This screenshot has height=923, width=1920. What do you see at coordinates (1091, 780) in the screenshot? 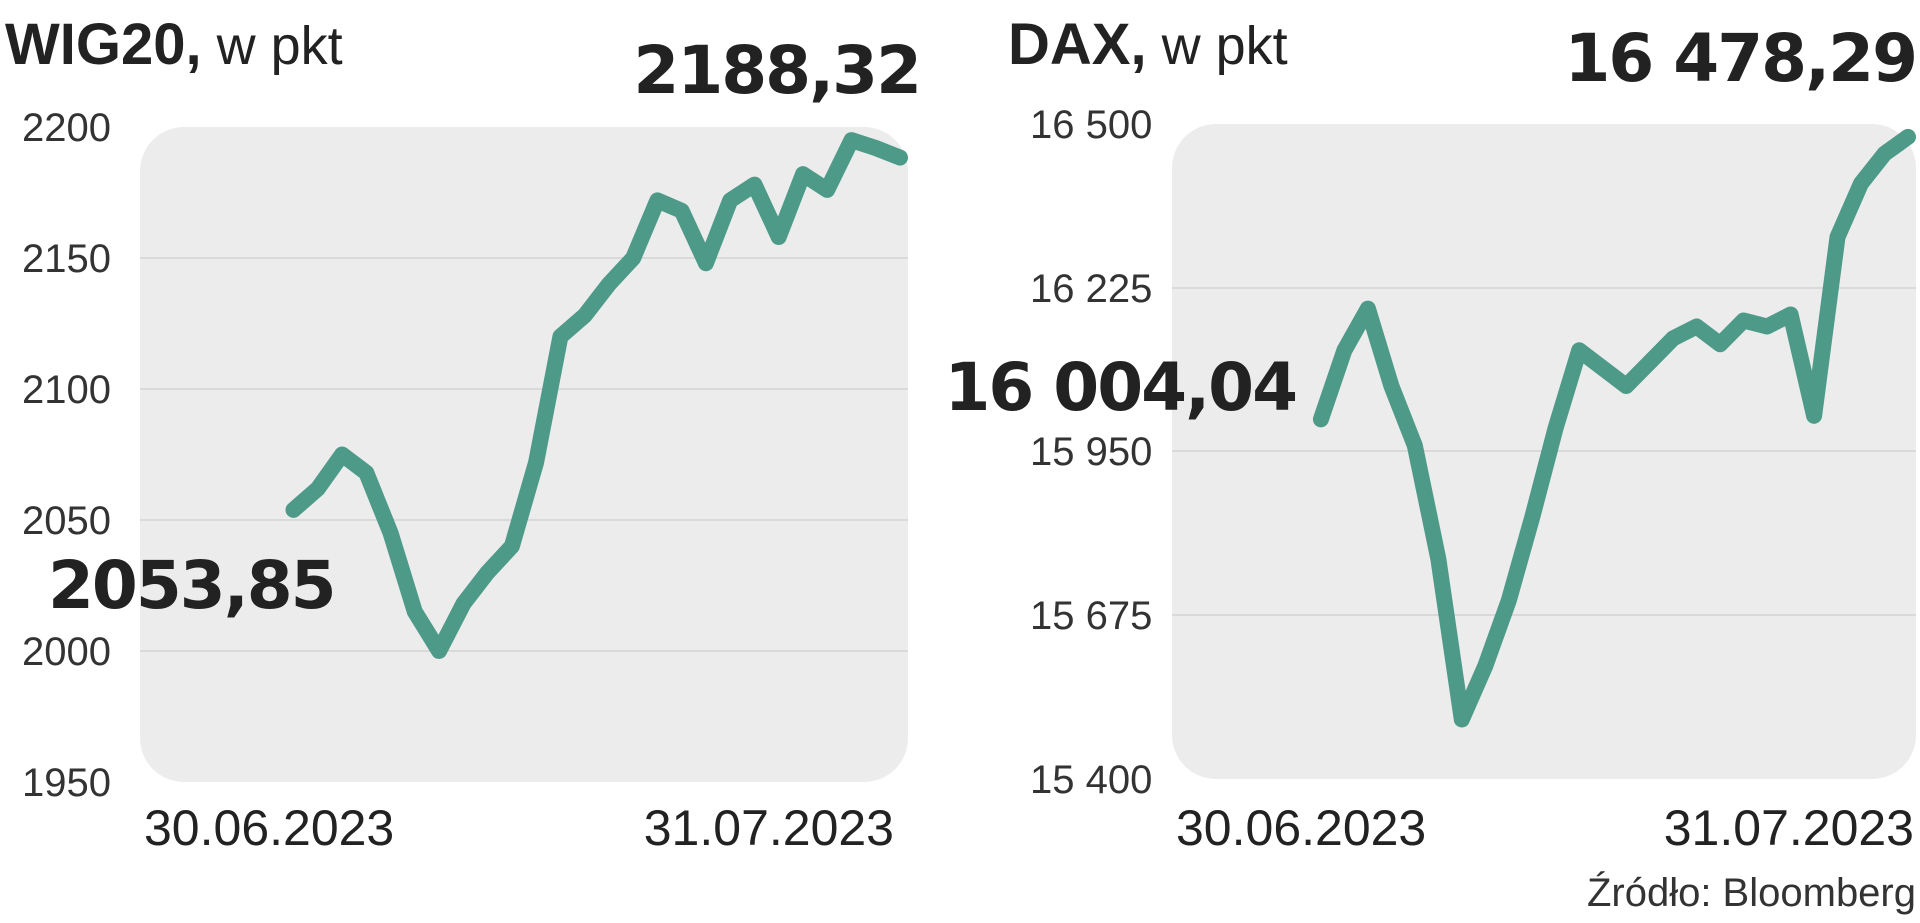
I see `dax-ytick-label: 15 400` at bounding box center [1091, 780].